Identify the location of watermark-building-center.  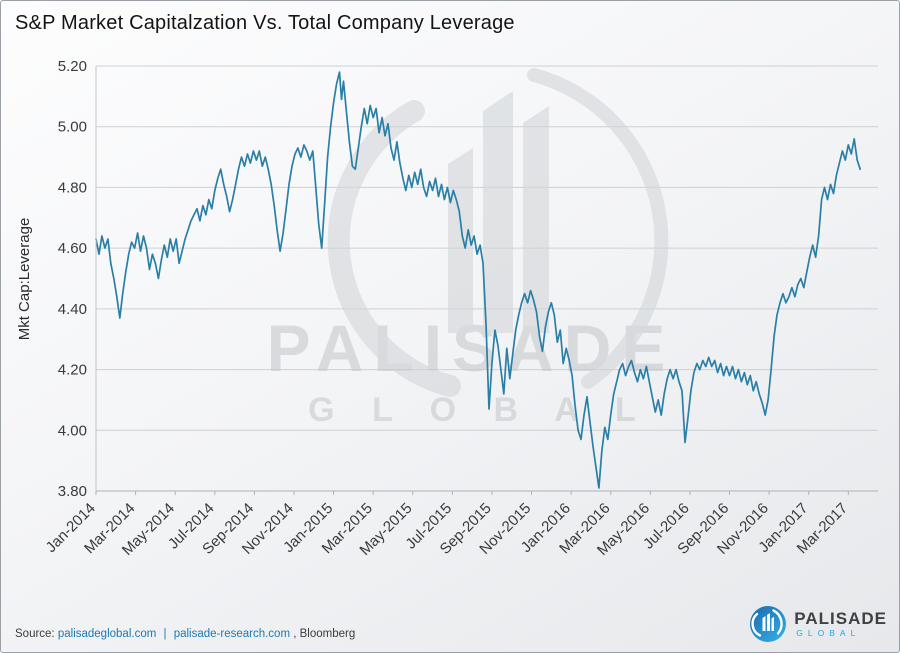
(498, 212).